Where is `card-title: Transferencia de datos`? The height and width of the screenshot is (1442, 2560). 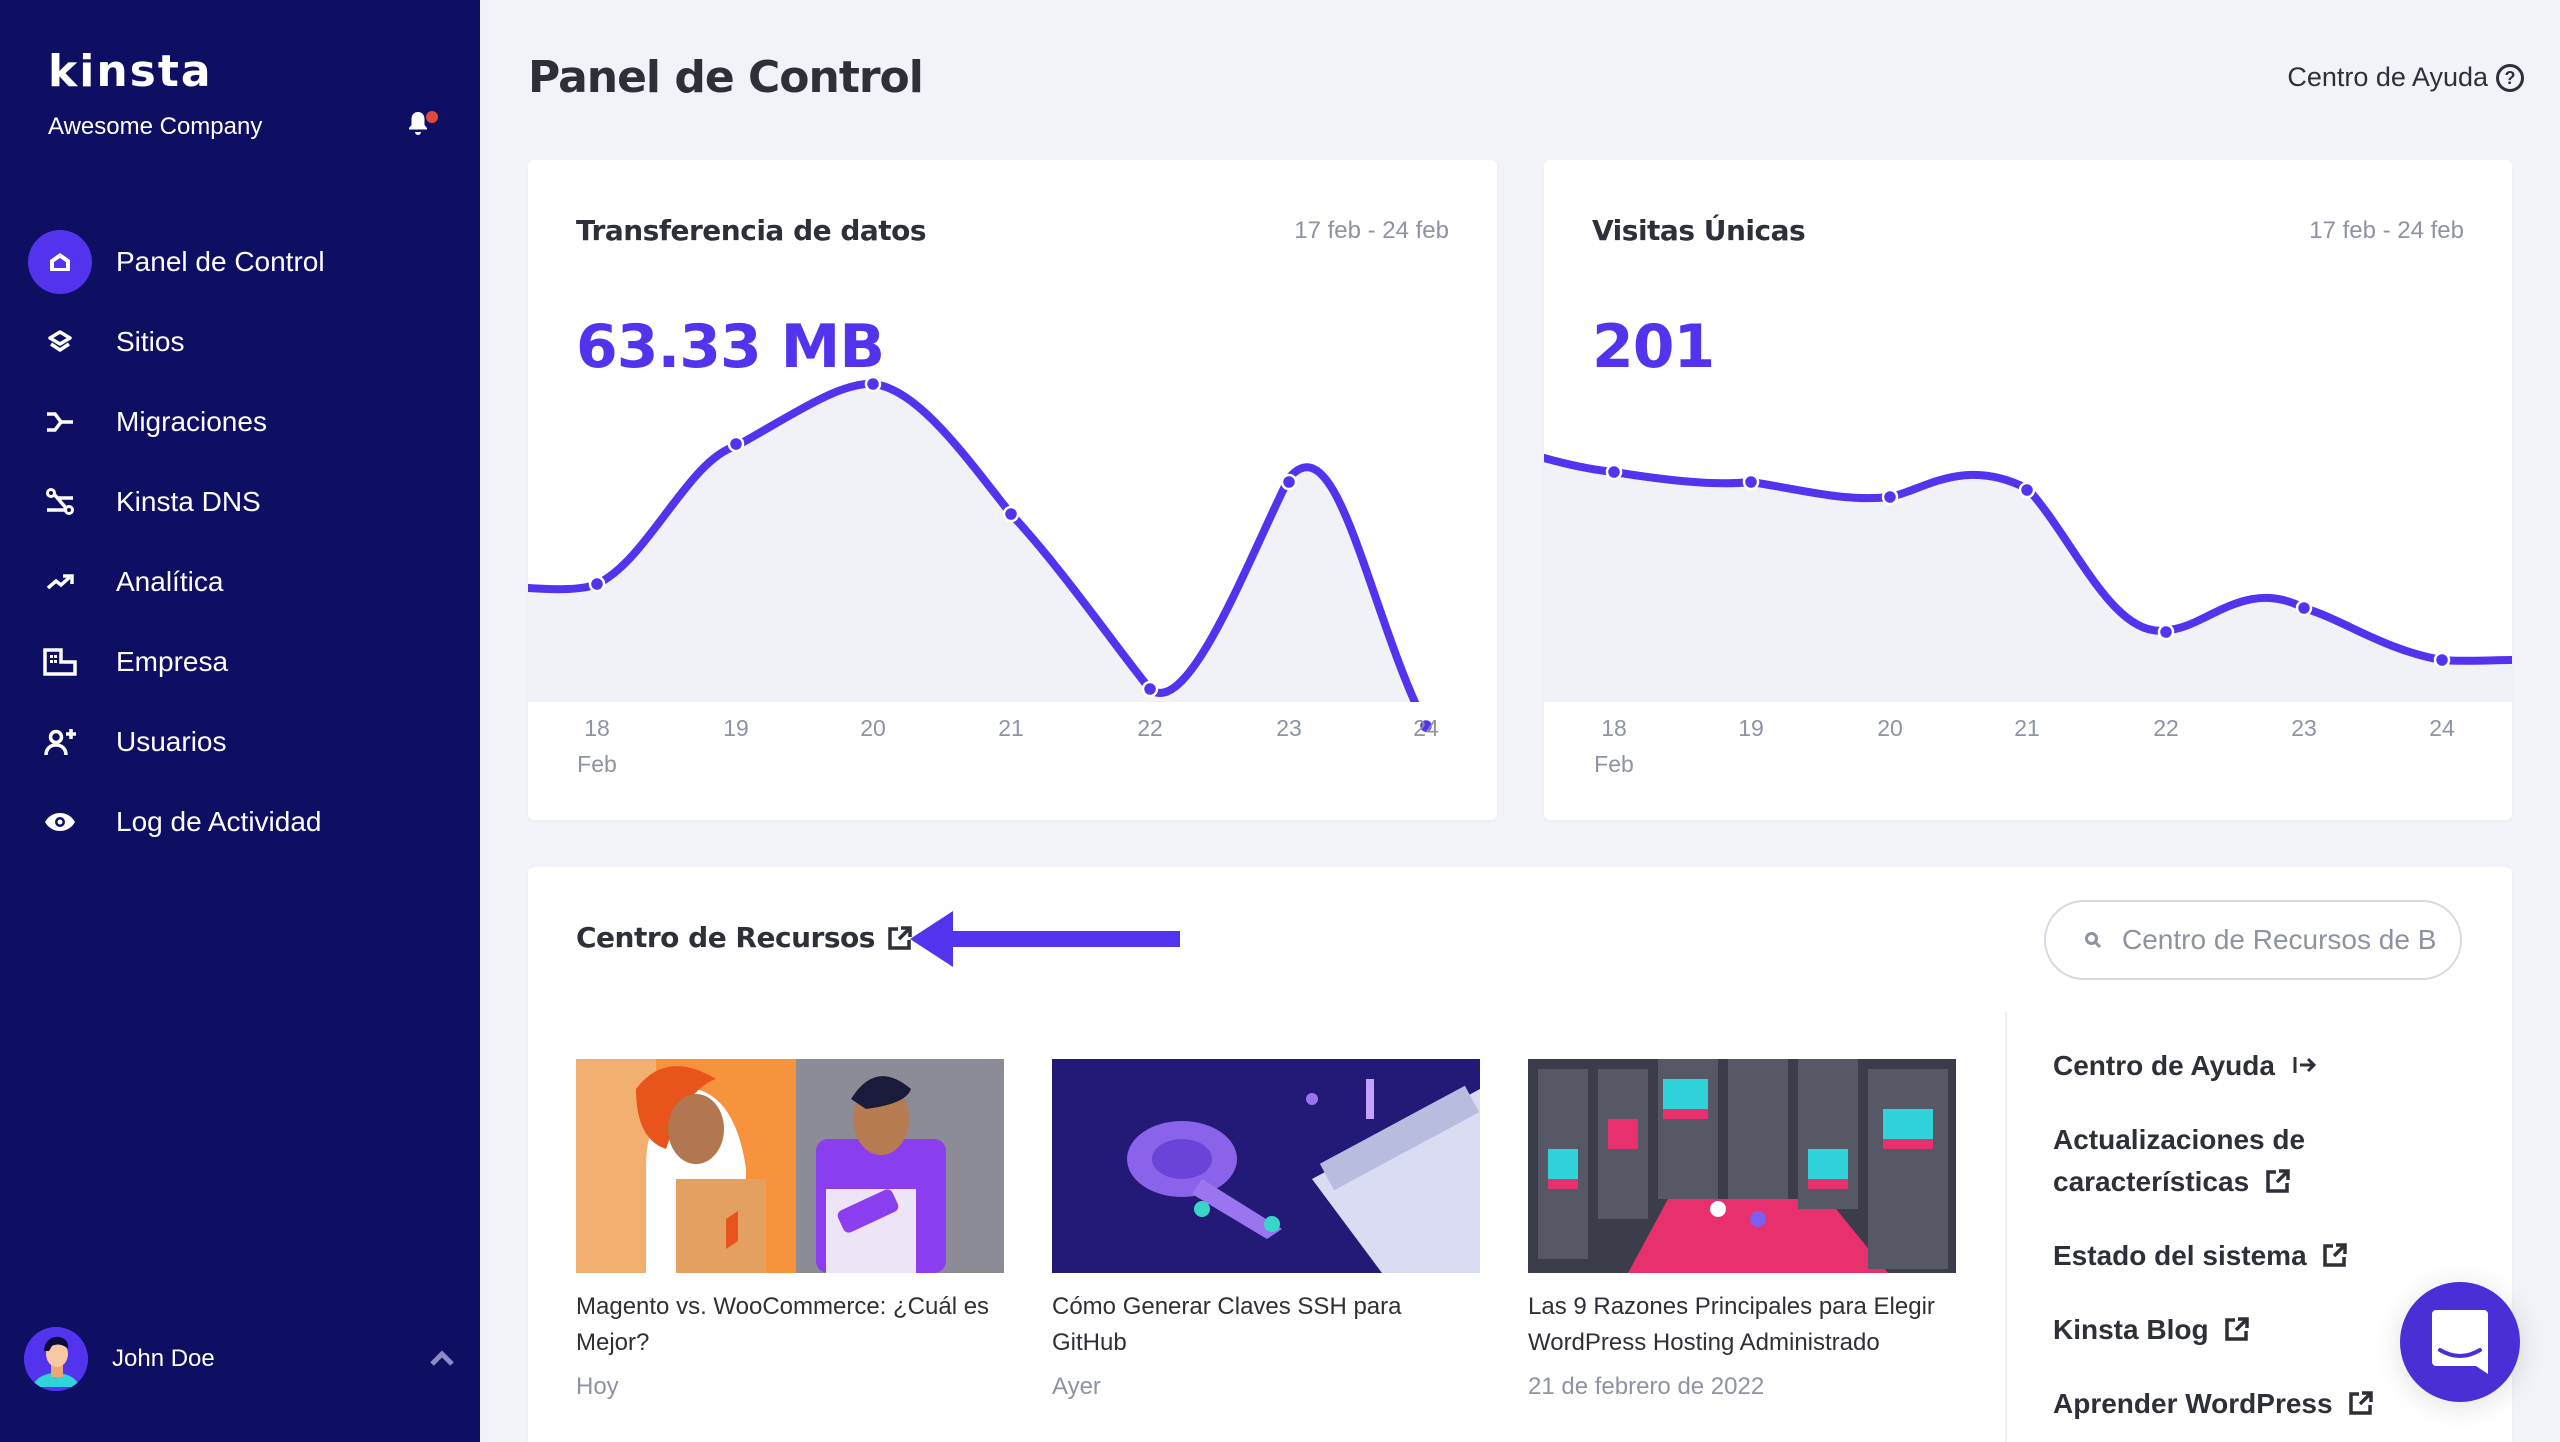 card-title: Transferencia de datos is located at coordinates (751, 230).